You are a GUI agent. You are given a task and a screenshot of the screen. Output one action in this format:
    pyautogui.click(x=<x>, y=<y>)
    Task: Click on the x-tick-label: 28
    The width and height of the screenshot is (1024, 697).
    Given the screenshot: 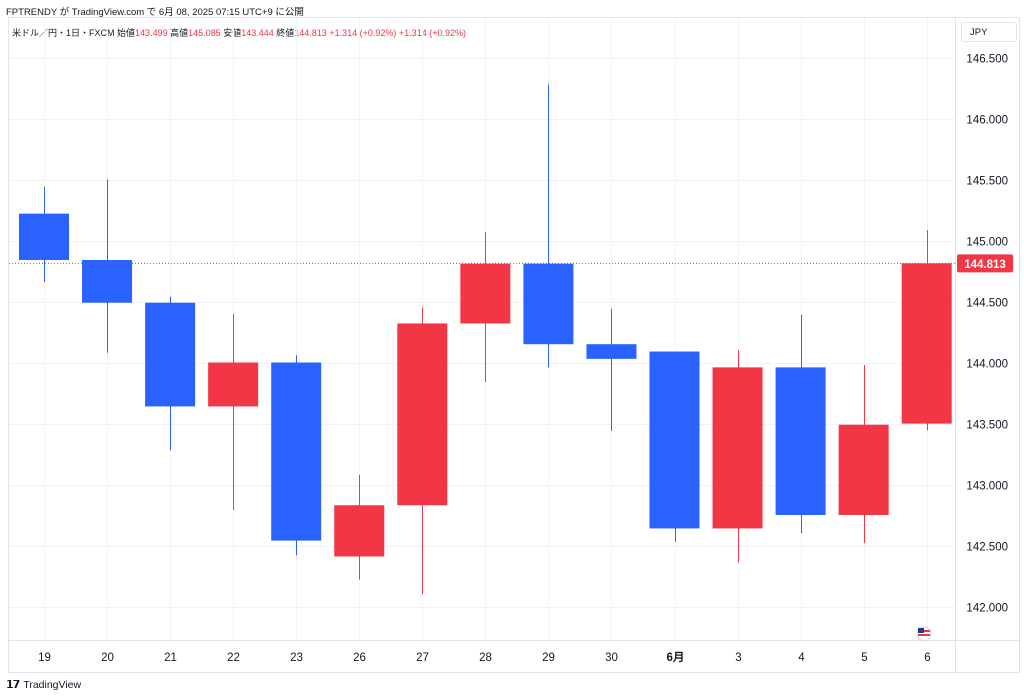 What is the action you would take?
    pyautogui.click(x=485, y=658)
    